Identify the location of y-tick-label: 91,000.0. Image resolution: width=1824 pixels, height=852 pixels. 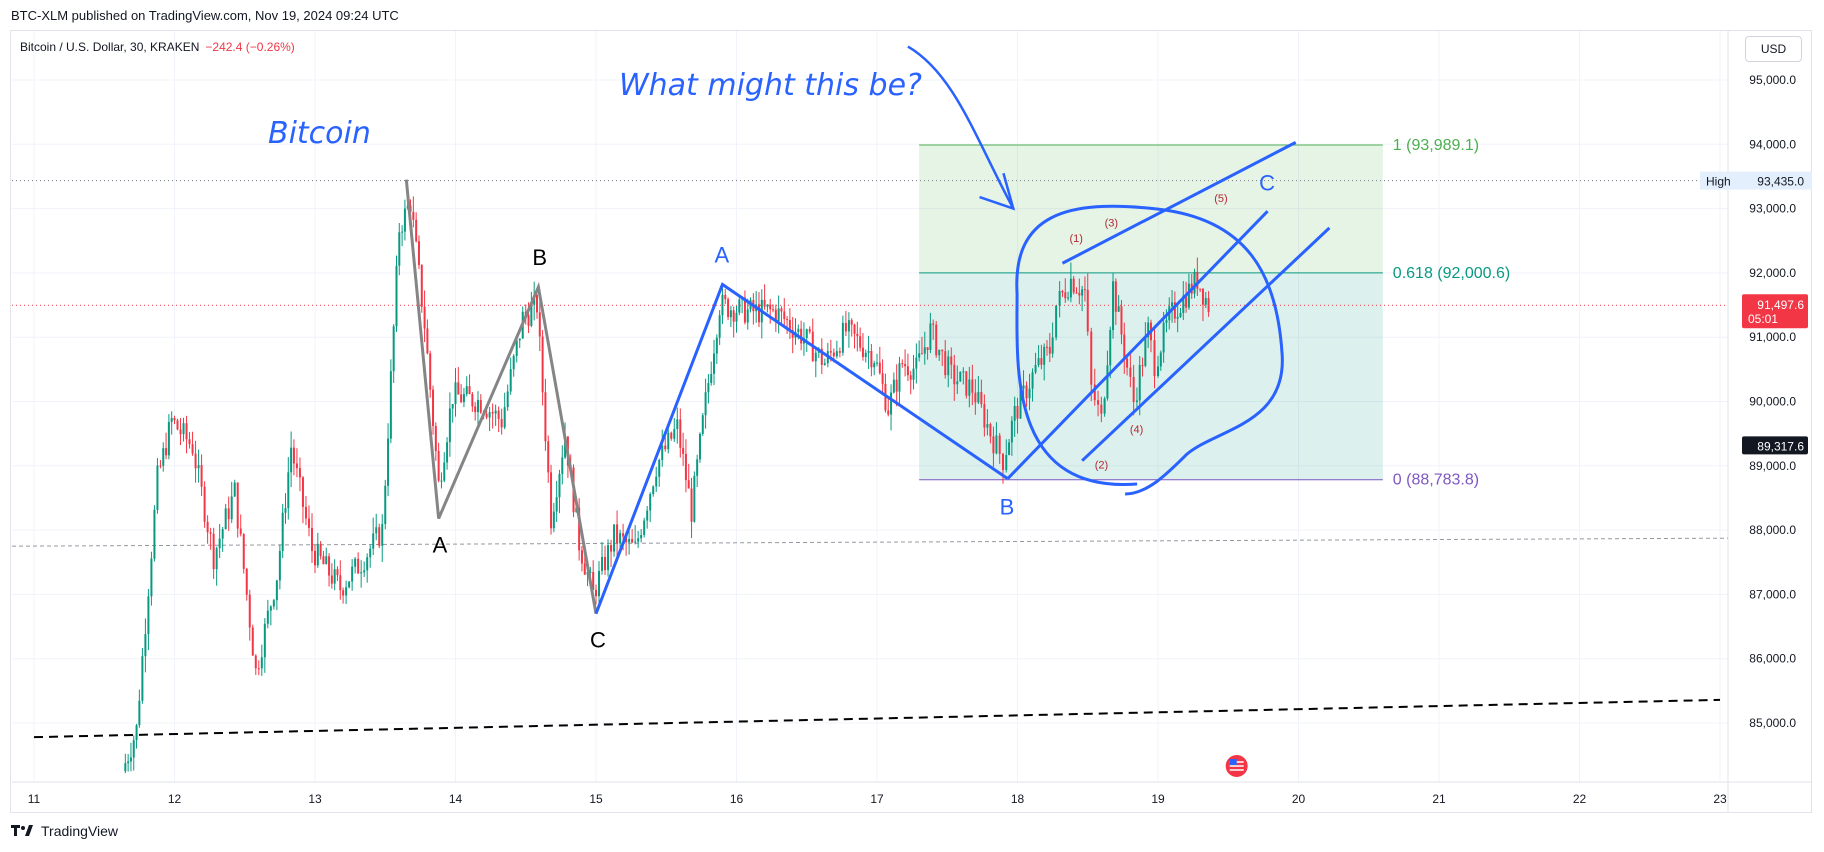
(1772, 337).